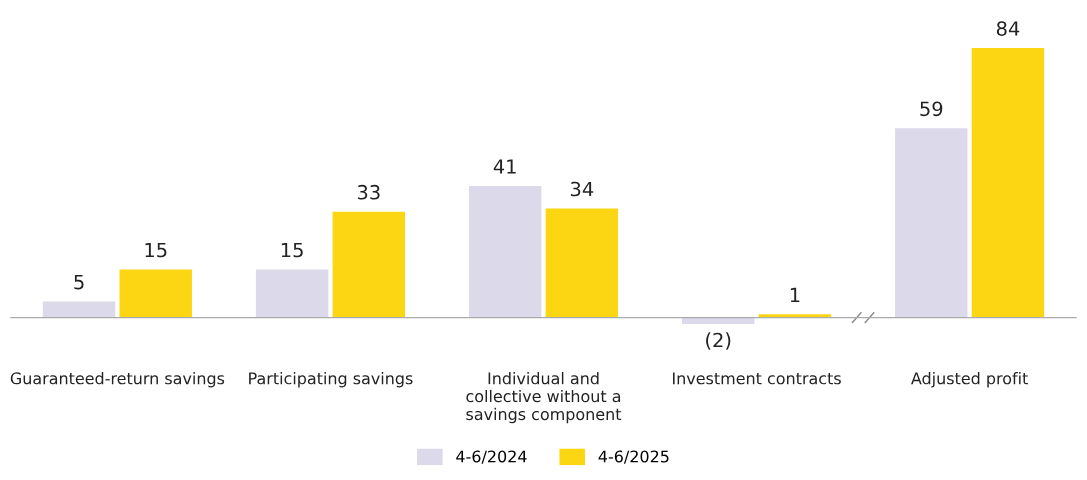  I want to click on x-tick-label: Investment contracts, so click(757, 378).